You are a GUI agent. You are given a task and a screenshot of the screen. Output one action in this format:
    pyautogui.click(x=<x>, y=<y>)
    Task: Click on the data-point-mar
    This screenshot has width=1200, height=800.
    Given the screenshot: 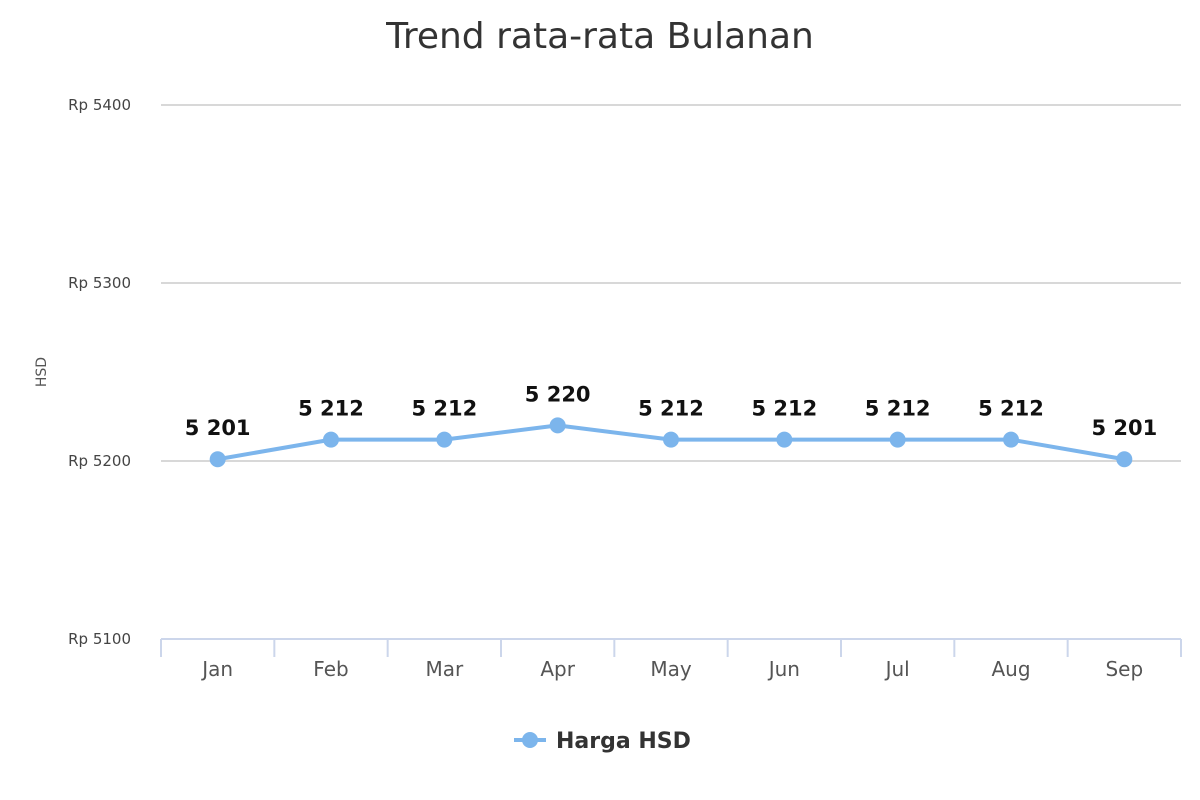 What is the action you would take?
    pyautogui.click(x=444, y=439)
    